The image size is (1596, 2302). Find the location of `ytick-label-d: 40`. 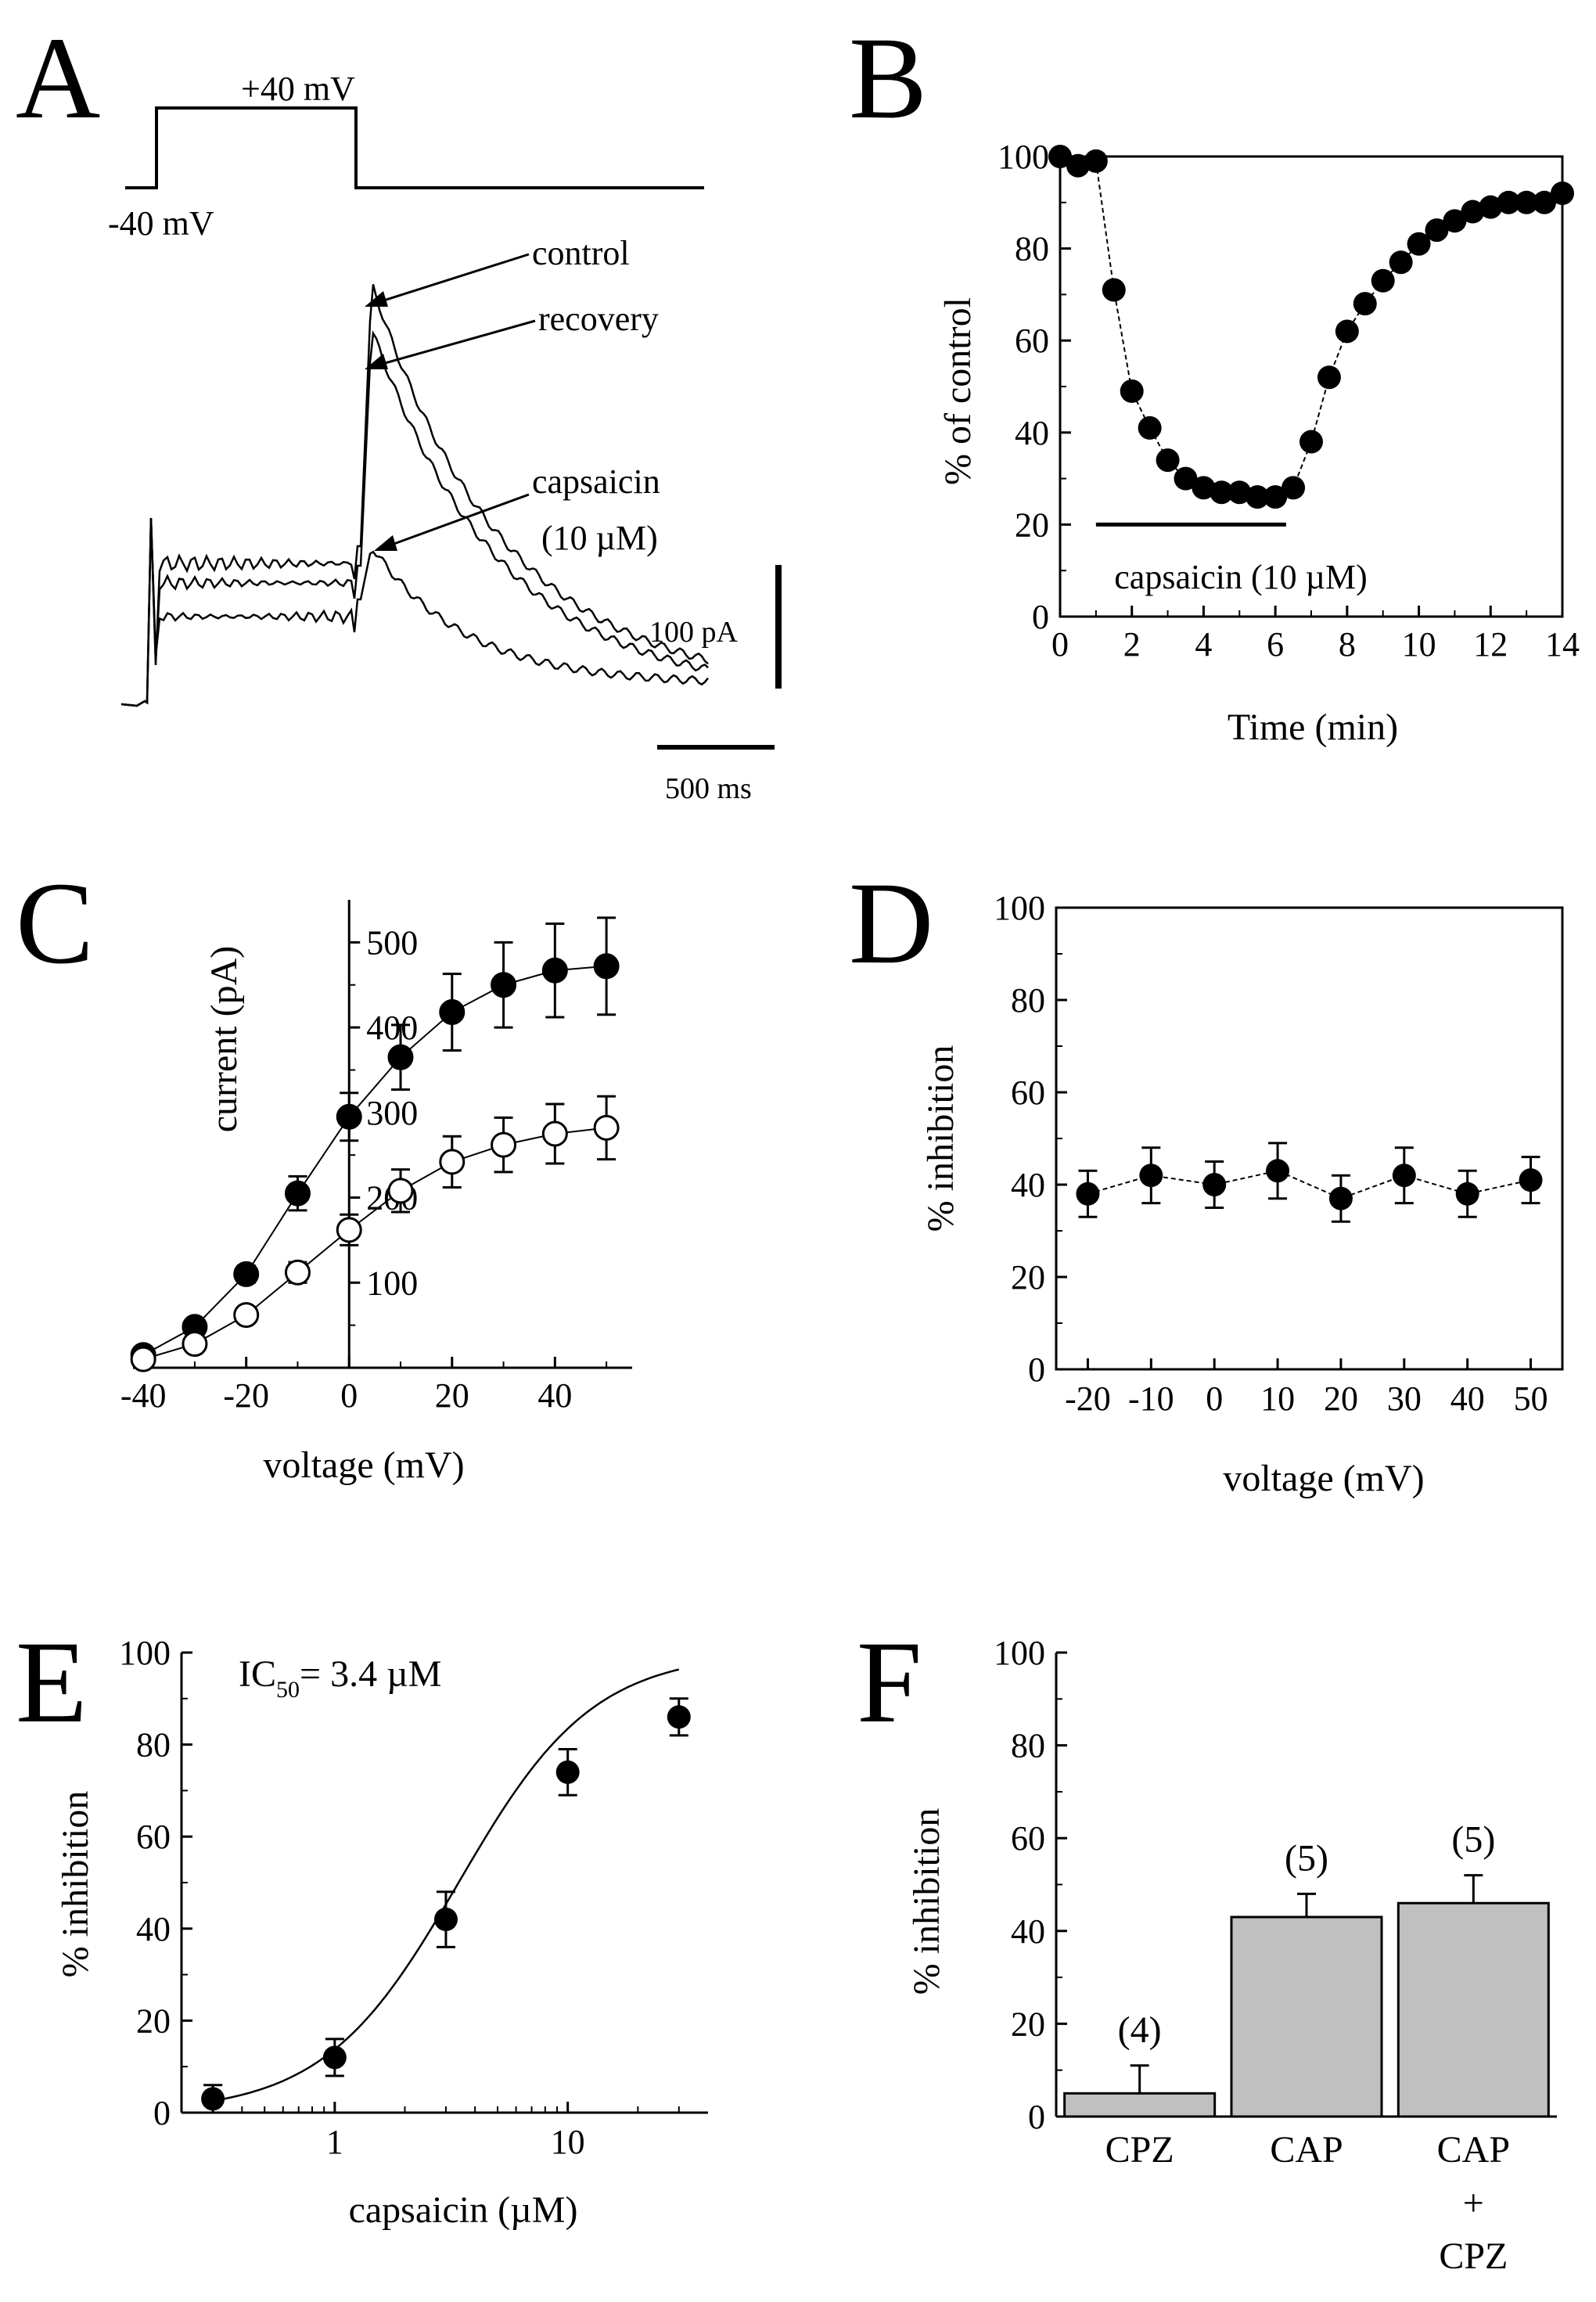

ytick-label-d: 40 is located at coordinates (1028, 1185).